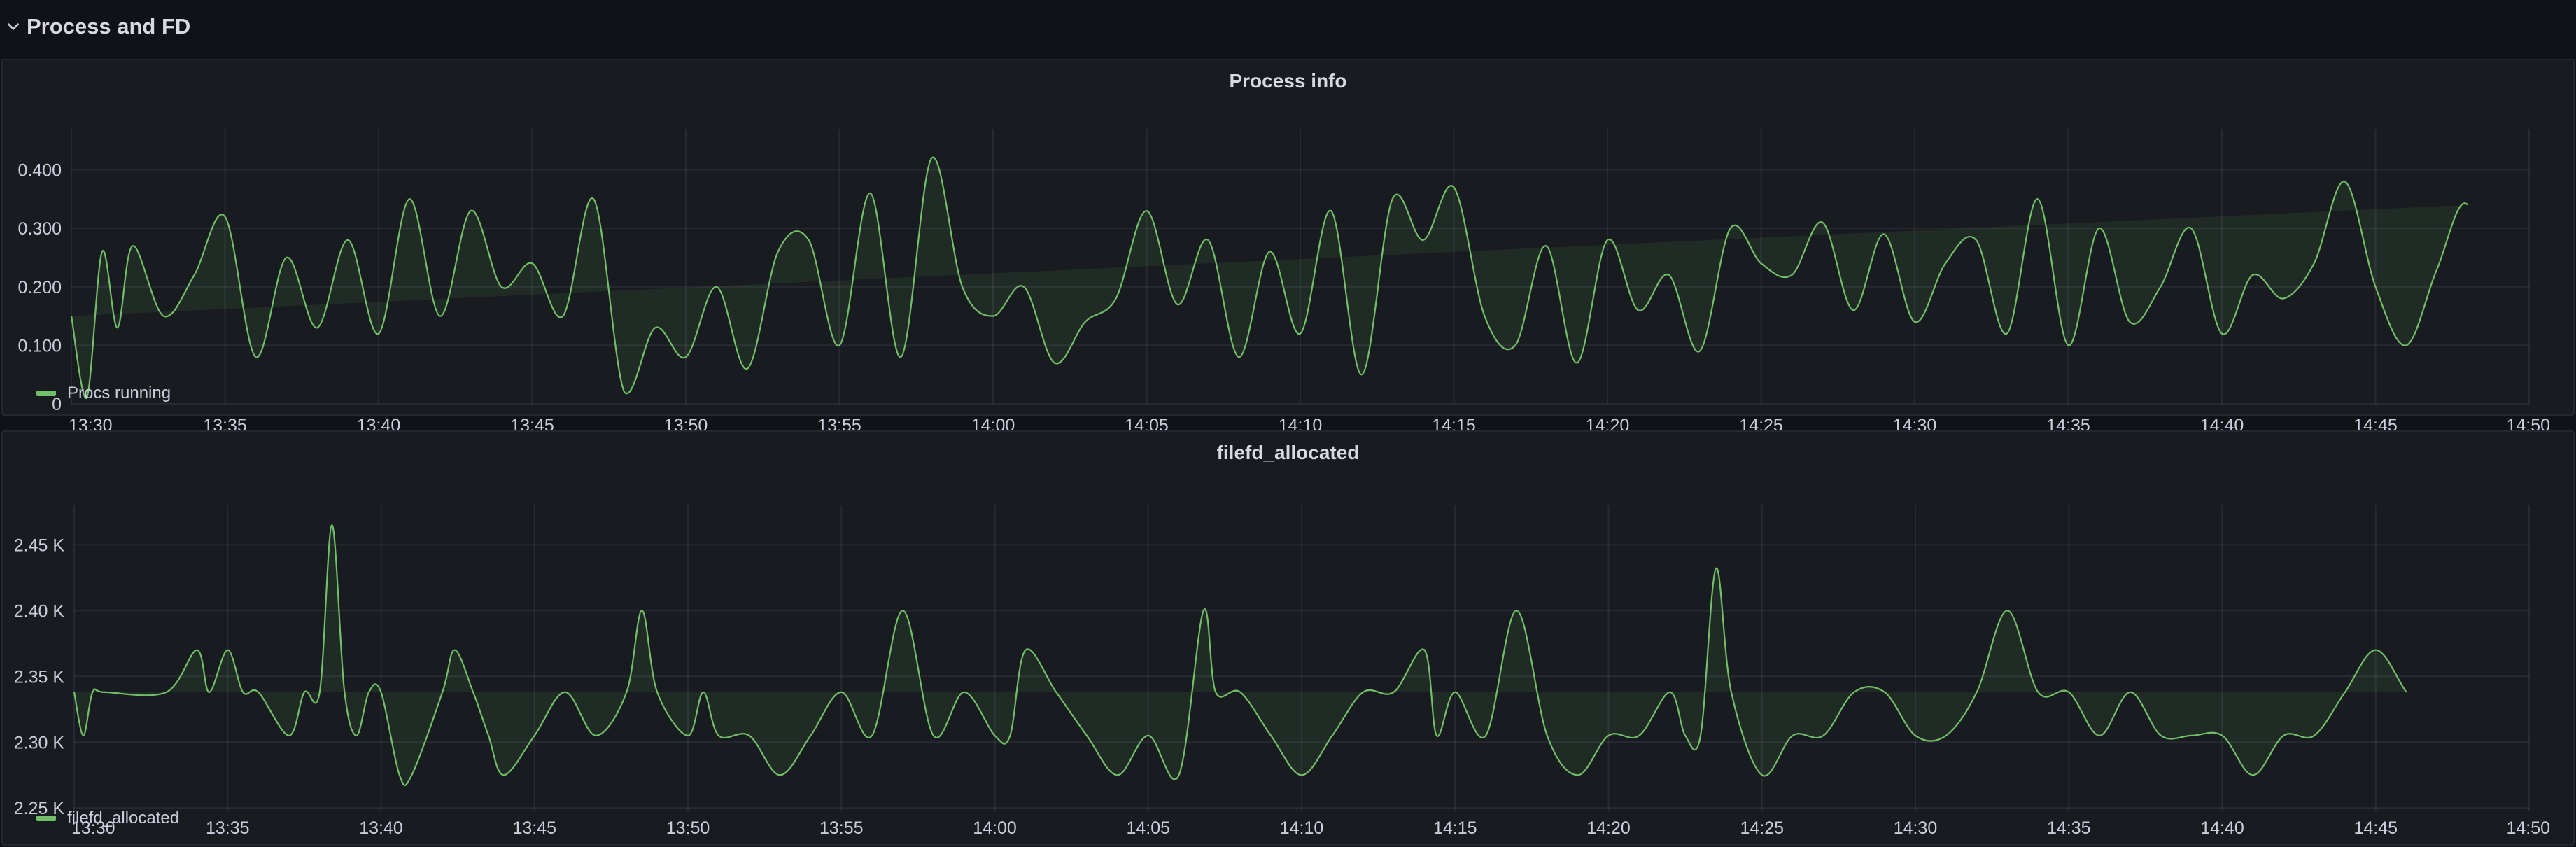  Describe the element at coordinates (2528, 828) in the screenshot. I see `x-tick-label: 14:50` at that location.